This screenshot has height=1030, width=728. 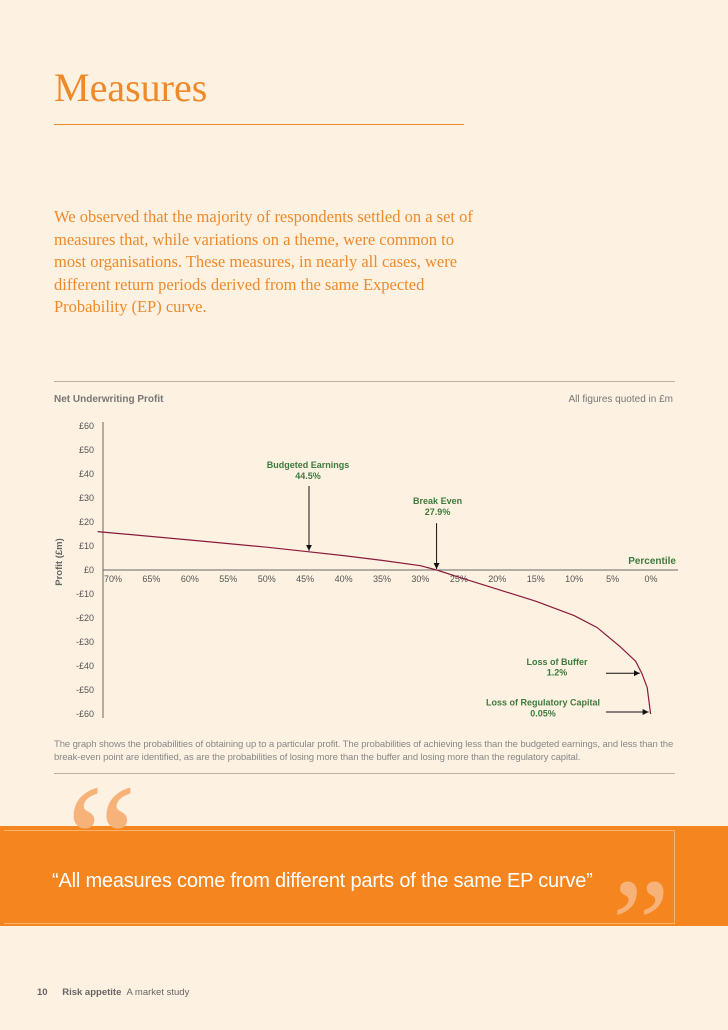 What do you see at coordinates (158, 992) in the screenshot?
I see `footer-subtitle: A market study` at bounding box center [158, 992].